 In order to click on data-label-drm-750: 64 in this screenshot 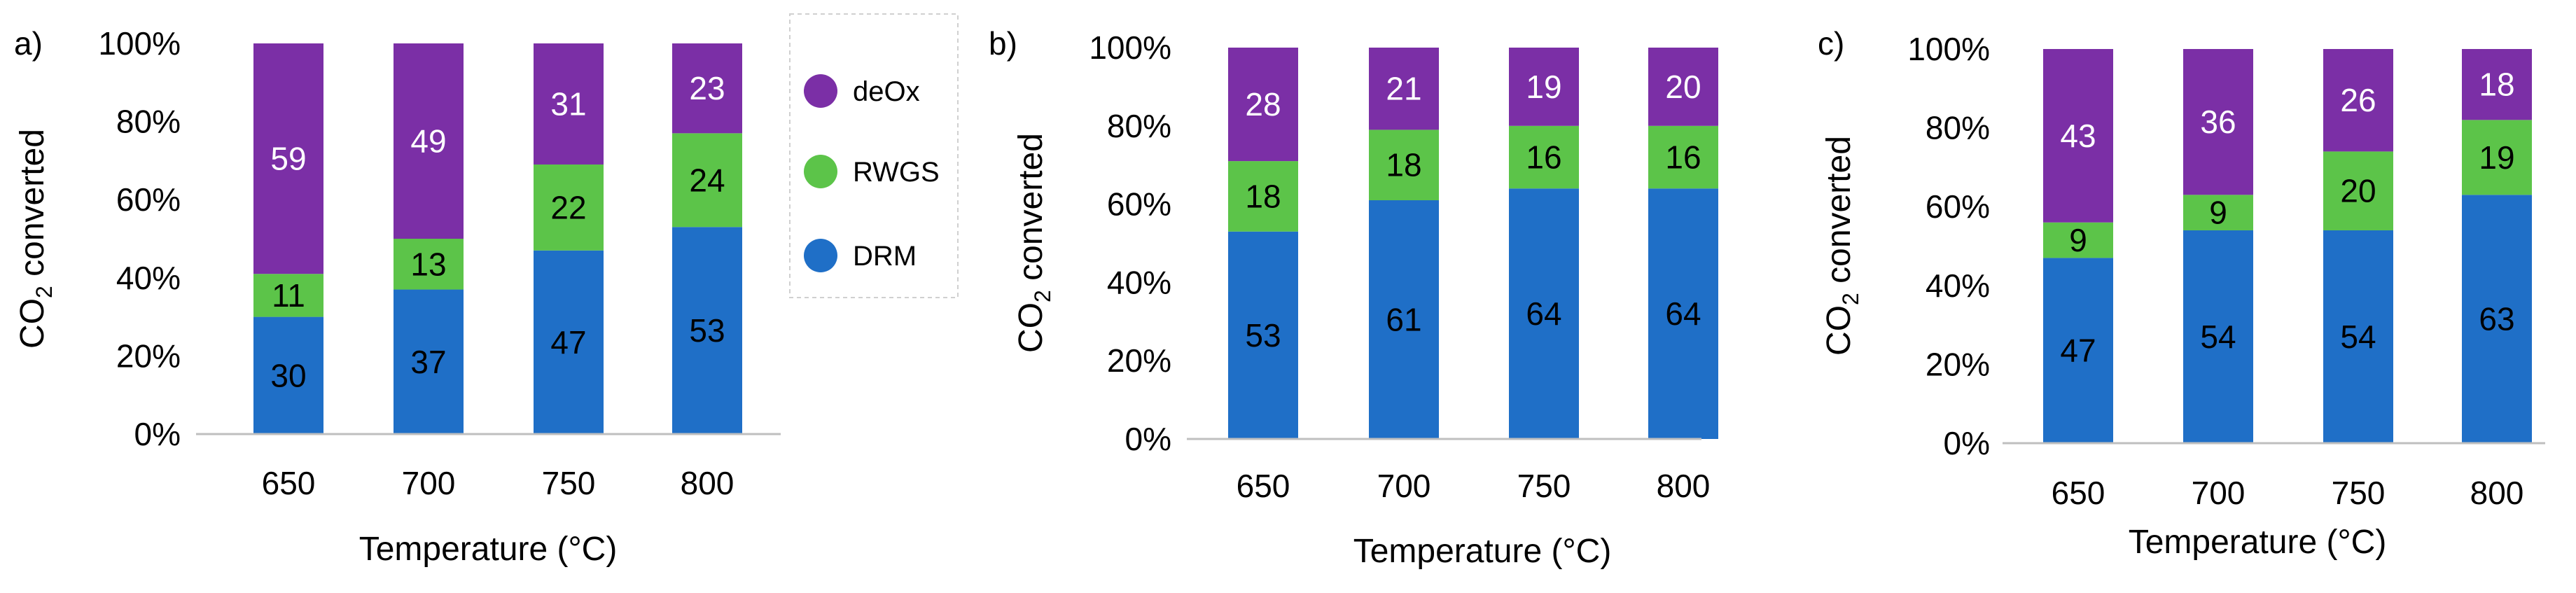, I will do `click(1543, 314)`.